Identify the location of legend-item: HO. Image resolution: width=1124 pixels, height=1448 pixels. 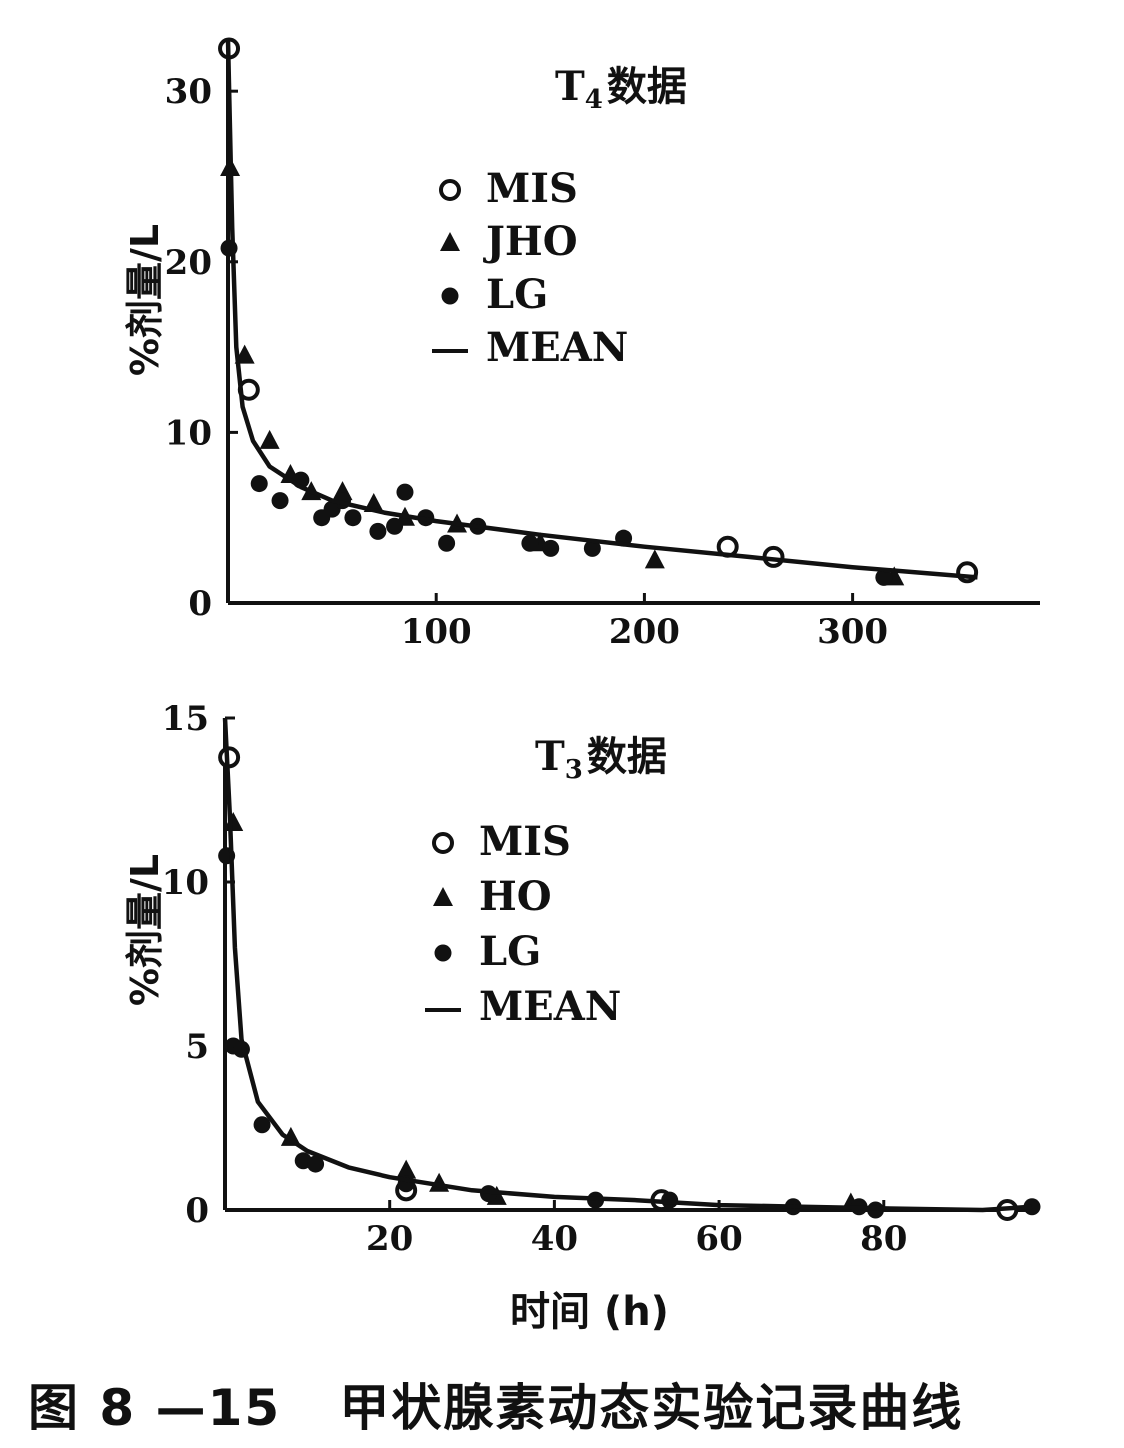
(492, 896).